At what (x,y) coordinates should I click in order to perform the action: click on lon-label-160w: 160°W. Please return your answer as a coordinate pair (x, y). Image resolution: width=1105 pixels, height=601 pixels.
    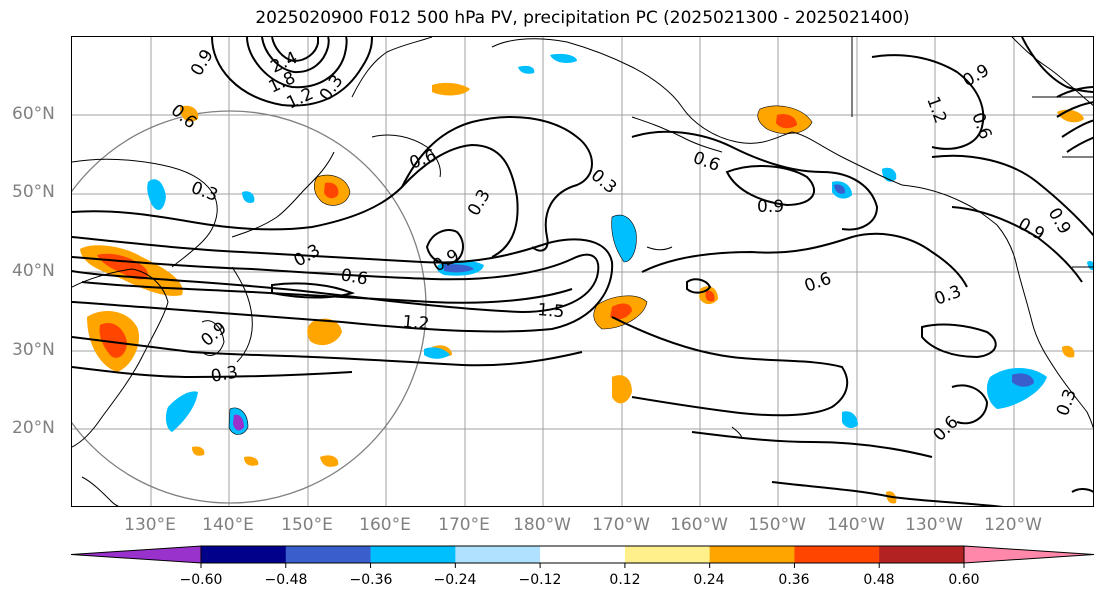
    Looking at the image, I should click on (699, 525).